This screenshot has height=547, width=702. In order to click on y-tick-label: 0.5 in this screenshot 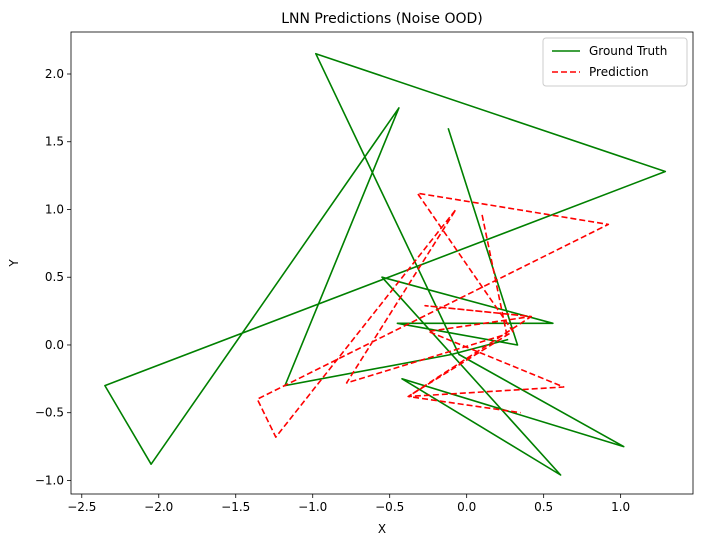, I will do `click(54, 277)`.